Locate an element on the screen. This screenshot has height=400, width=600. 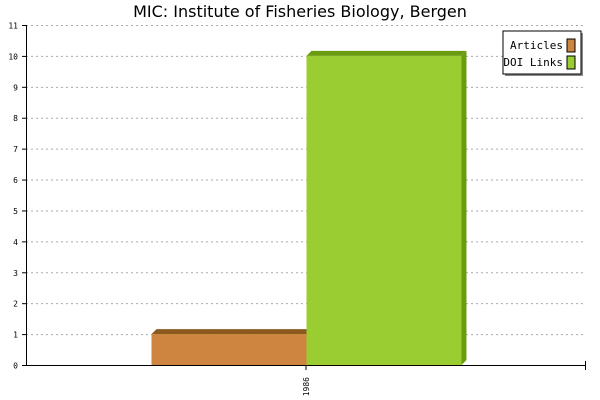
bar-front is located at coordinates (229, 349).